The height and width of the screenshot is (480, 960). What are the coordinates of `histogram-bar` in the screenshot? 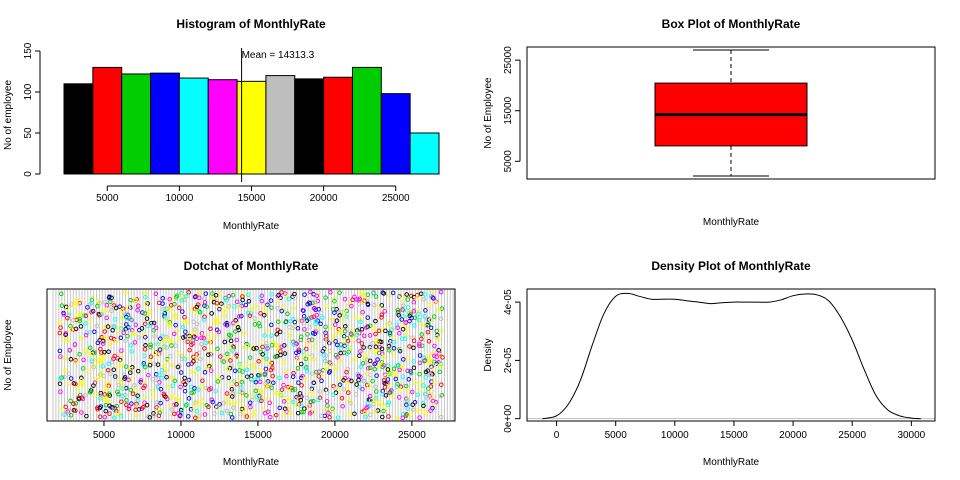 It's located at (395, 134).